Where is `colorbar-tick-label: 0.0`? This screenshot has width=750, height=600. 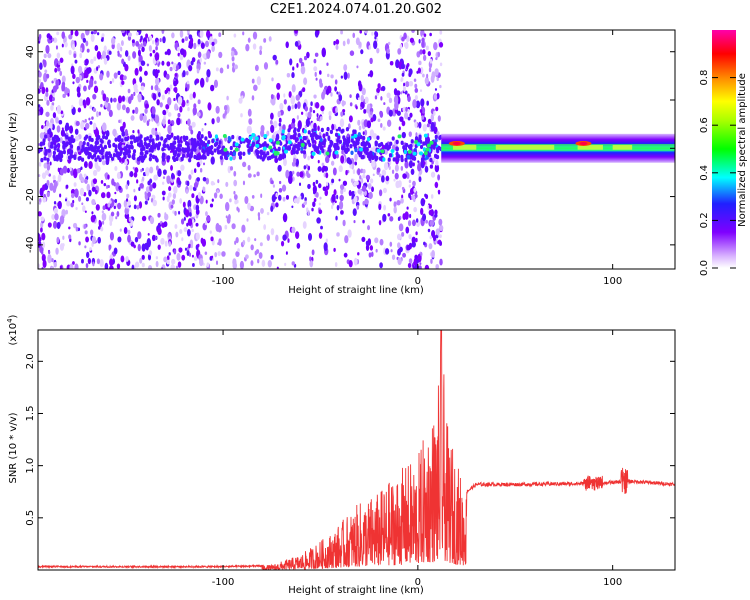 colorbar-tick-label: 0.0 is located at coordinates (704, 268).